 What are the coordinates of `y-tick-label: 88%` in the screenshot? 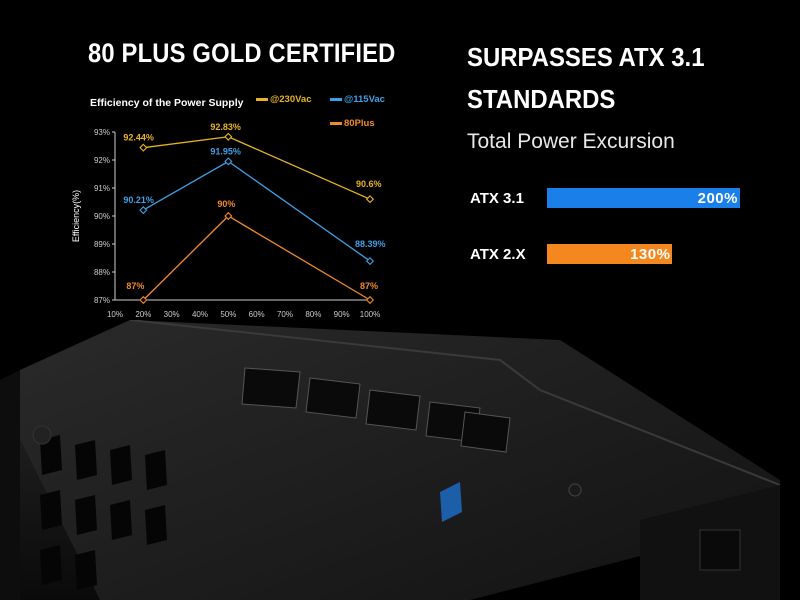 It's located at (102, 272).